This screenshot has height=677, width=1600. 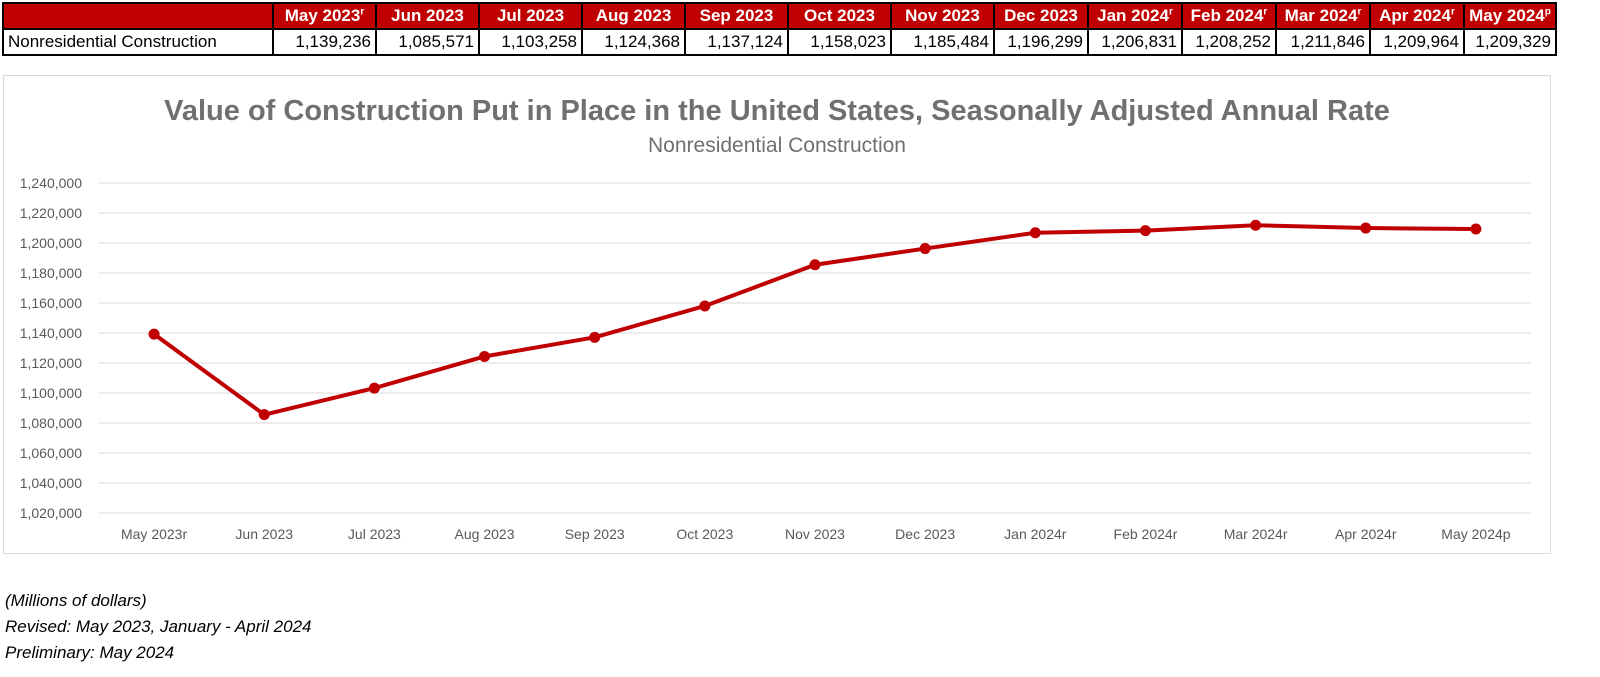 What do you see at coordinates (595, 534) in the screenshot?
I see `x-tick-label: Sep 2023` at bounding box center [595, 534].